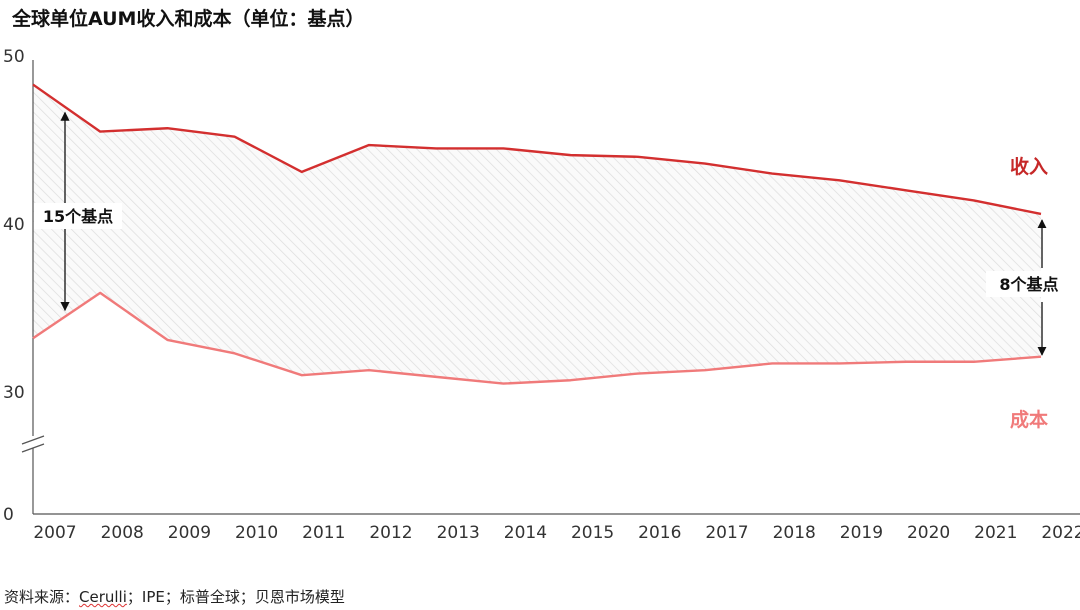 The height and width of the screenshot is (610, 1080). Describe the element at coordinates (458, 533) in the screenshot. I see `x-tick-label: 2013` at that location.